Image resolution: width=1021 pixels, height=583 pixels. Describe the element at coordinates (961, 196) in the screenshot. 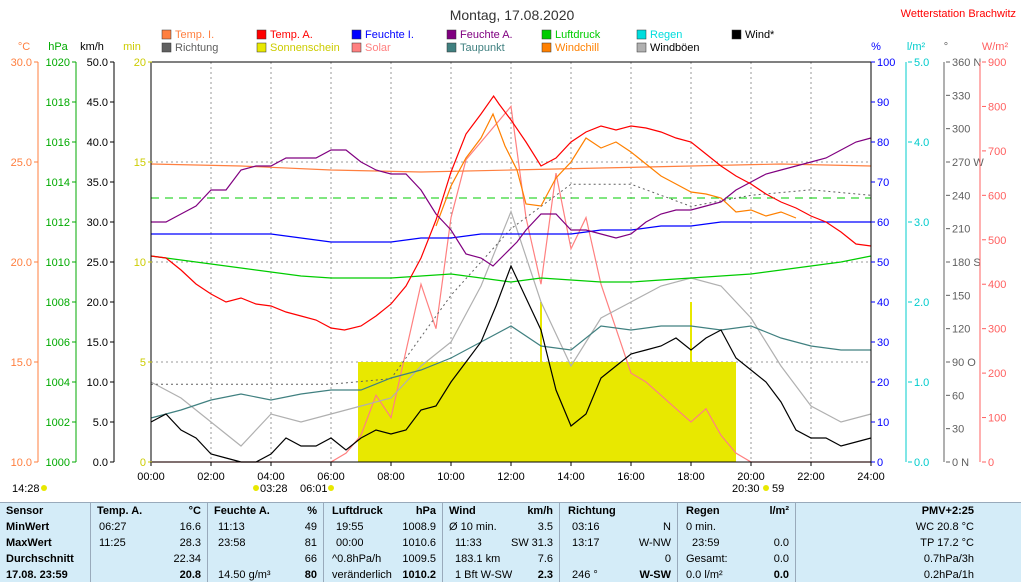

I see `direction-tick-label: 240` at that location.